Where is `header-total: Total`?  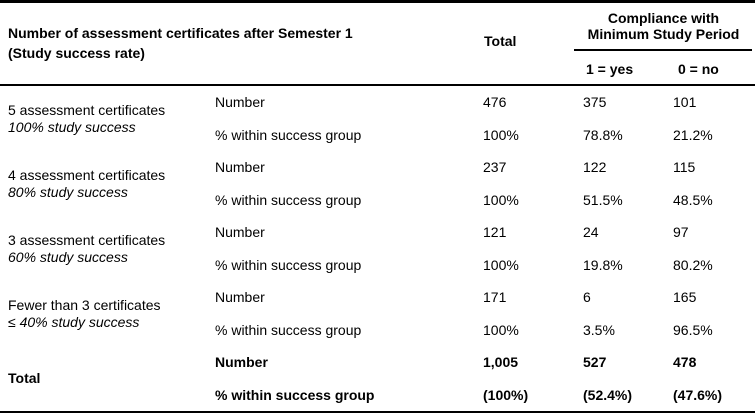
header-total: Total is located at coordinates (500, 41).